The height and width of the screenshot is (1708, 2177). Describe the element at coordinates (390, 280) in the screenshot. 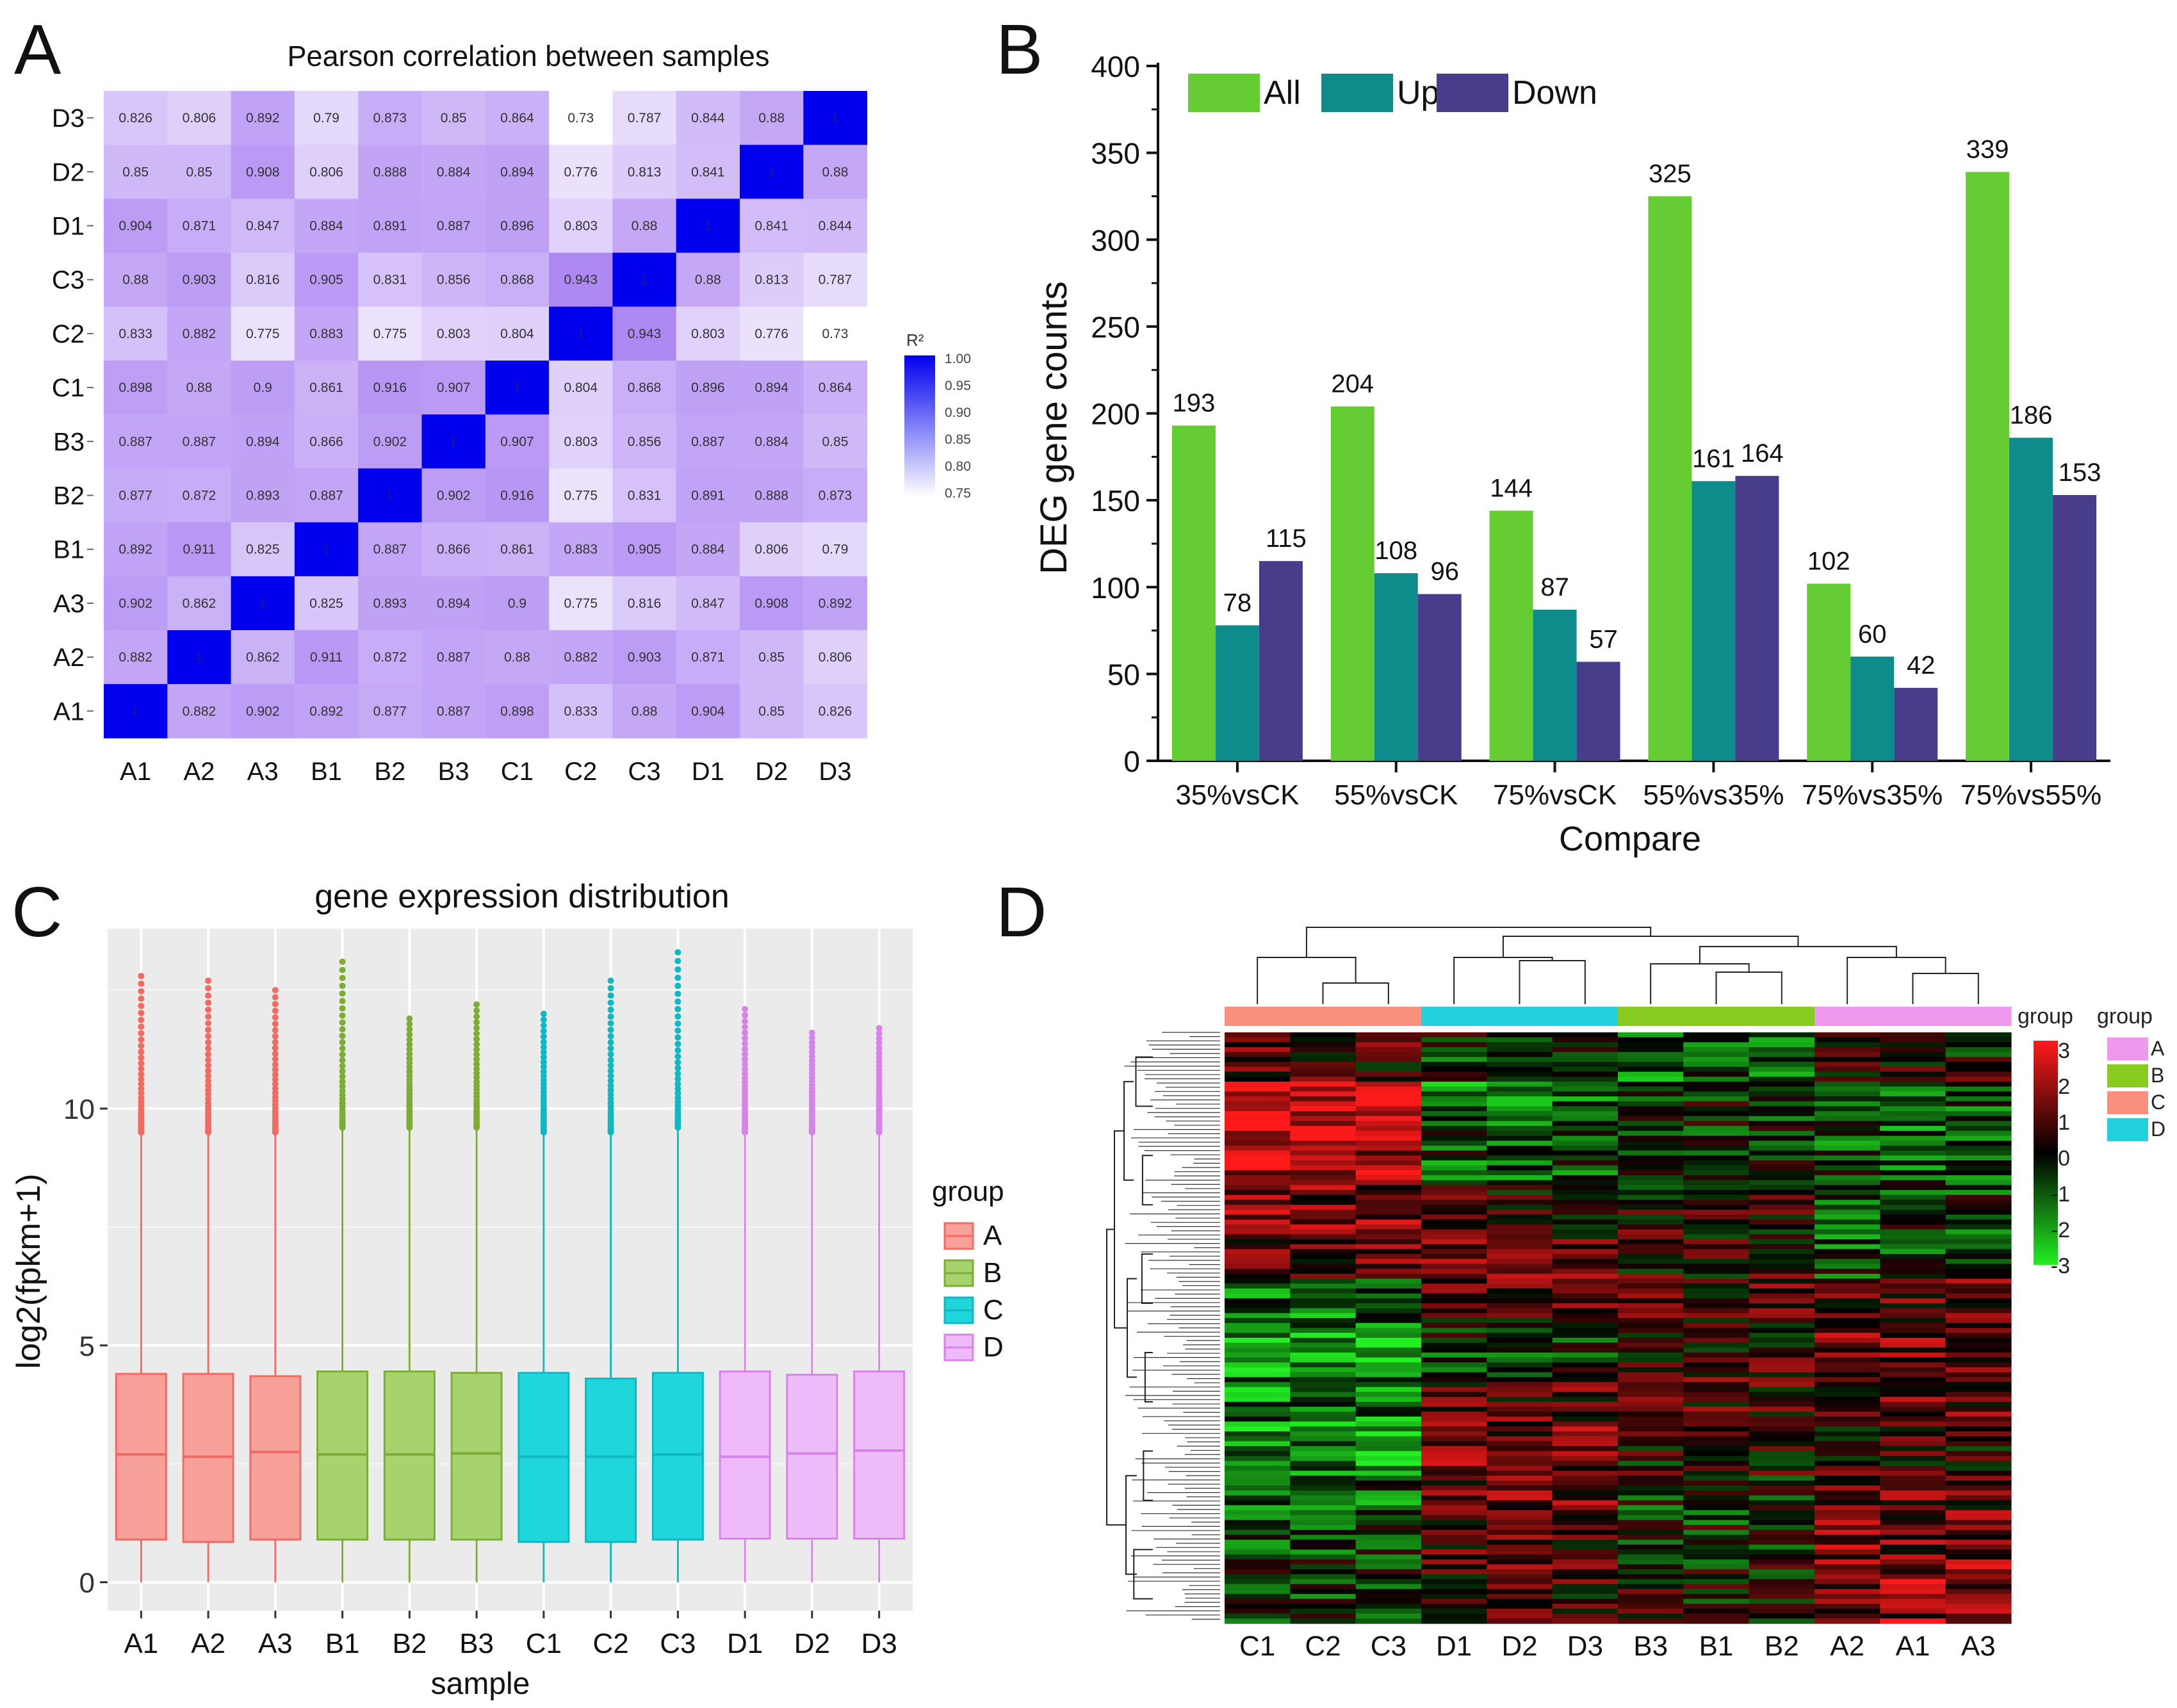

I see `cell-value: 0.831` at that location.